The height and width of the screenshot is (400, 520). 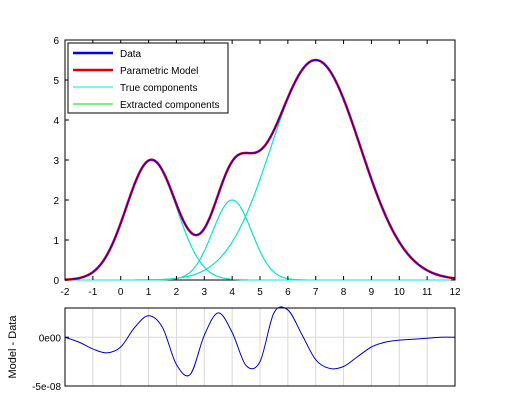 I want to click on top-y-tick-label: 4, so click(x=56, y=121).